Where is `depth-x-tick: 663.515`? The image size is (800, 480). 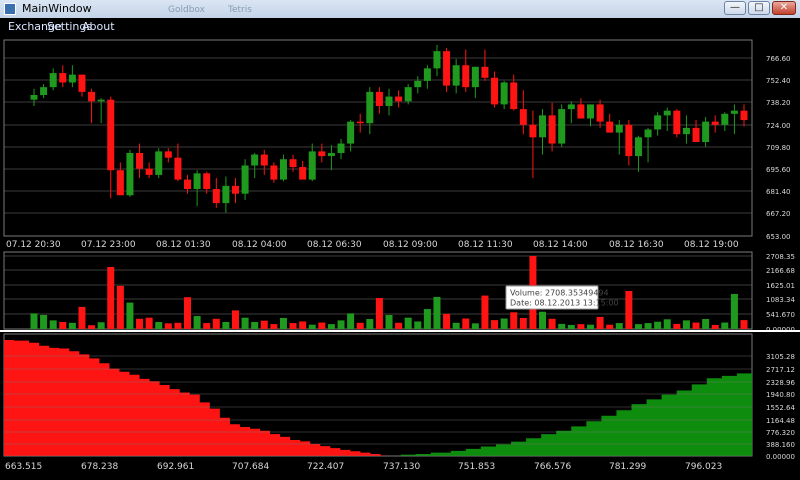
depth-x-tick: 663.515 is located at coordinates (23, 467).